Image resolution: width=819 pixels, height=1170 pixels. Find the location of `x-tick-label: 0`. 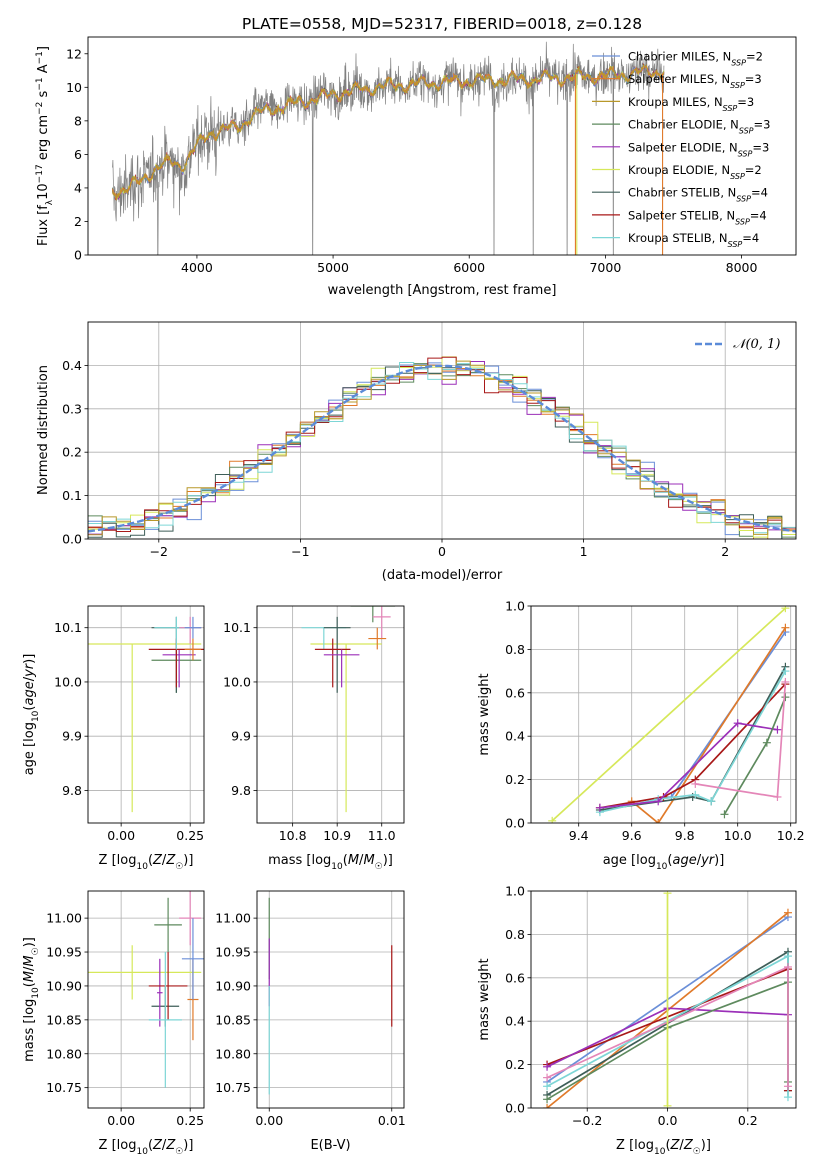

x-tick-label: 0 is located at coordinates (442, 551).